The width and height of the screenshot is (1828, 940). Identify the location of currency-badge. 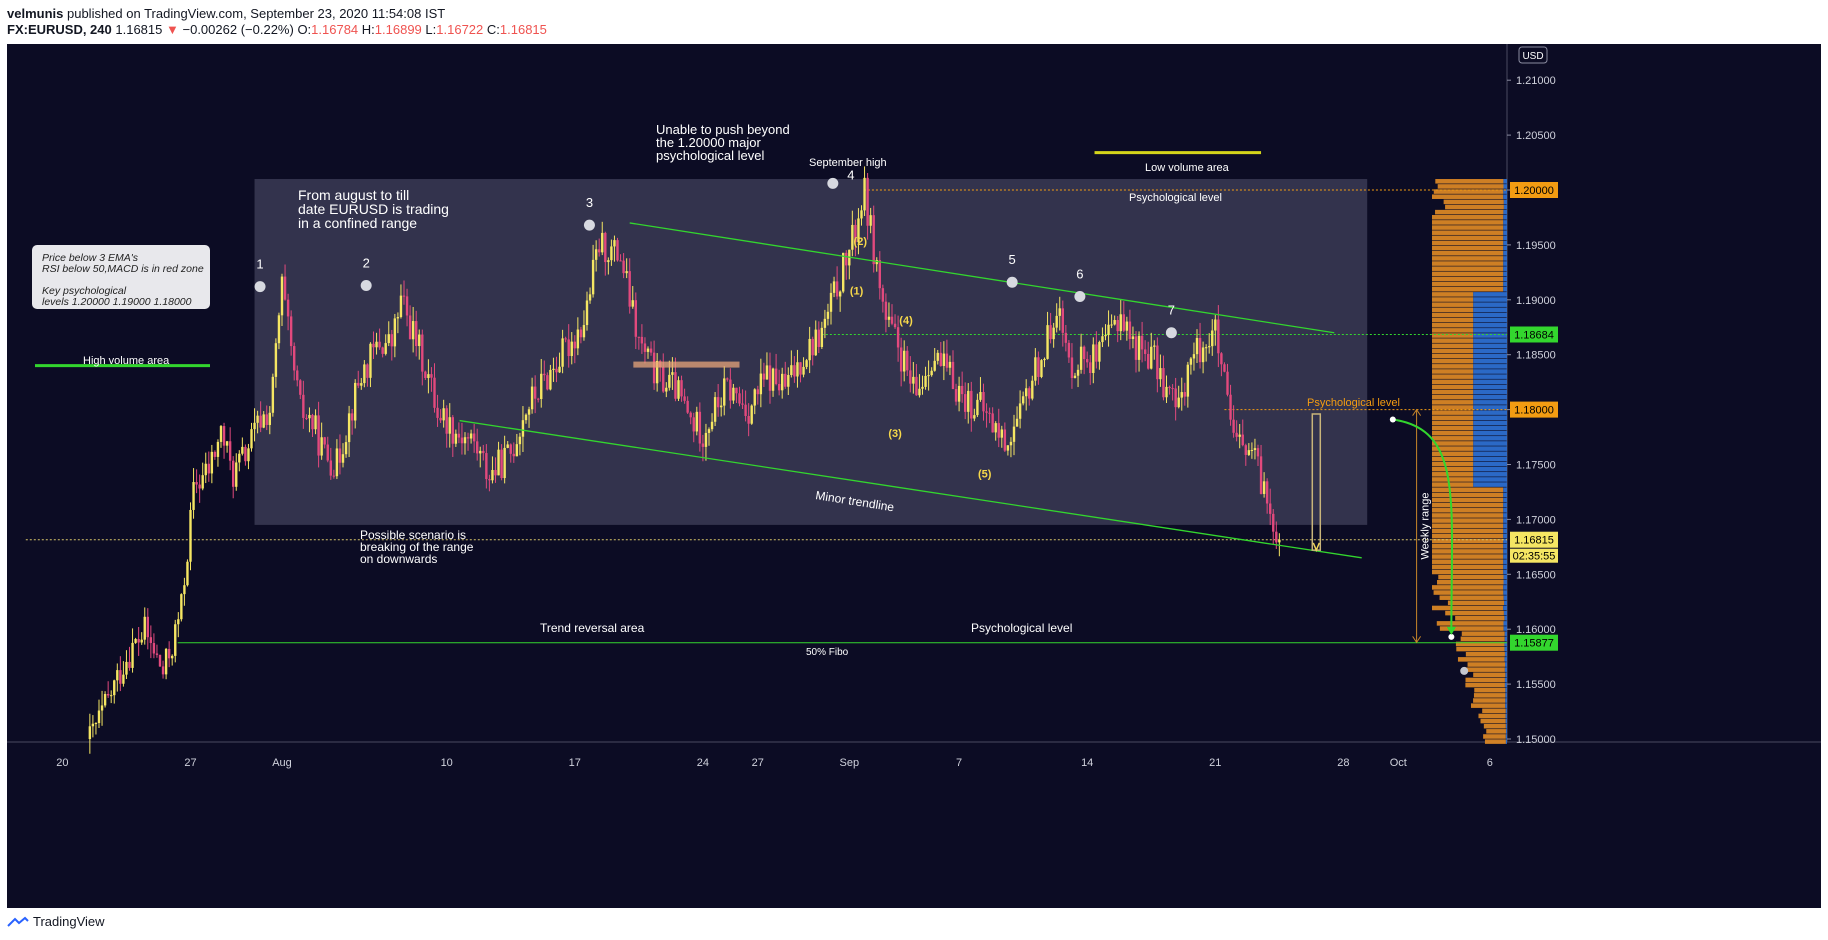
(1533, 55).